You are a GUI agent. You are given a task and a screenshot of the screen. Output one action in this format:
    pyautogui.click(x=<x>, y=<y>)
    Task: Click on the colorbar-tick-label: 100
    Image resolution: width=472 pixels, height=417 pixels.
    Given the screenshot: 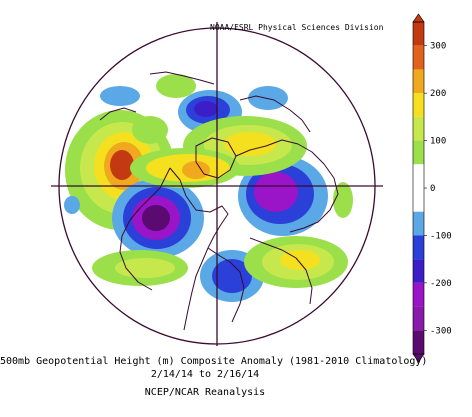 What is the action you would take?
    pyautogui.click(x=438, y=142)
    